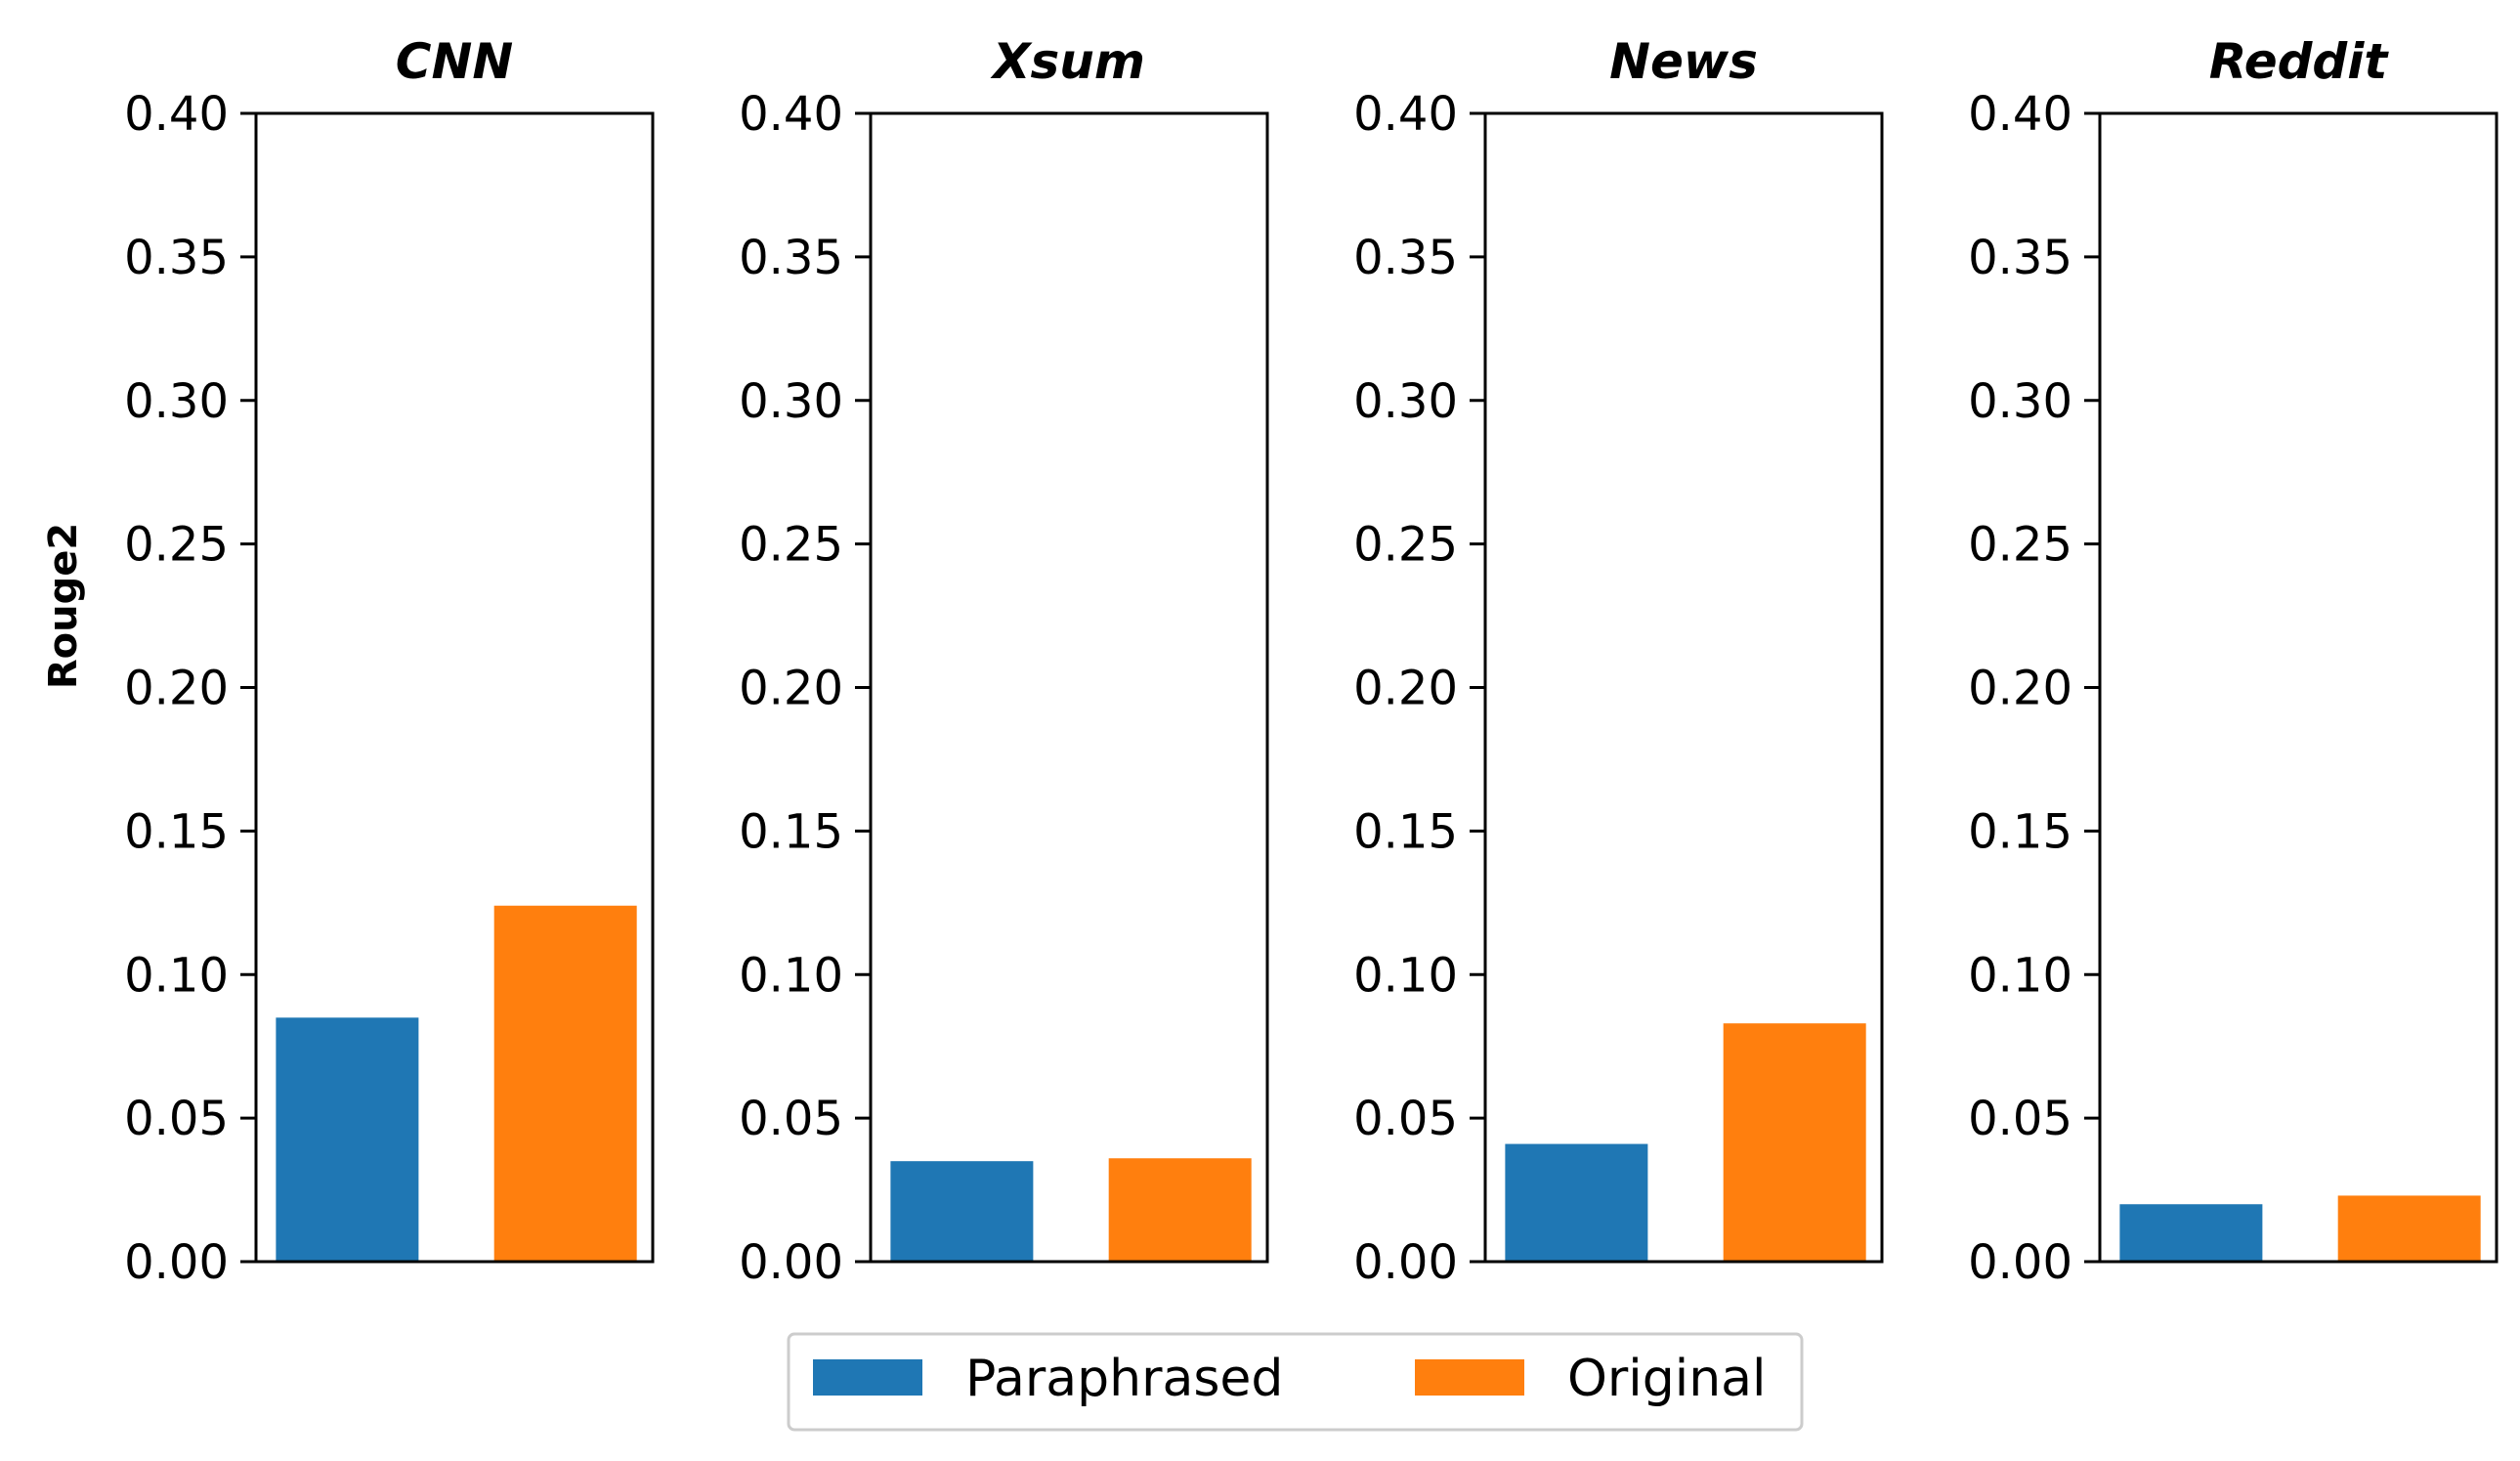 This screenshot has width=2520, height=1461. I want to click on legend-swatch-paraphrased, so click(867, 1377).